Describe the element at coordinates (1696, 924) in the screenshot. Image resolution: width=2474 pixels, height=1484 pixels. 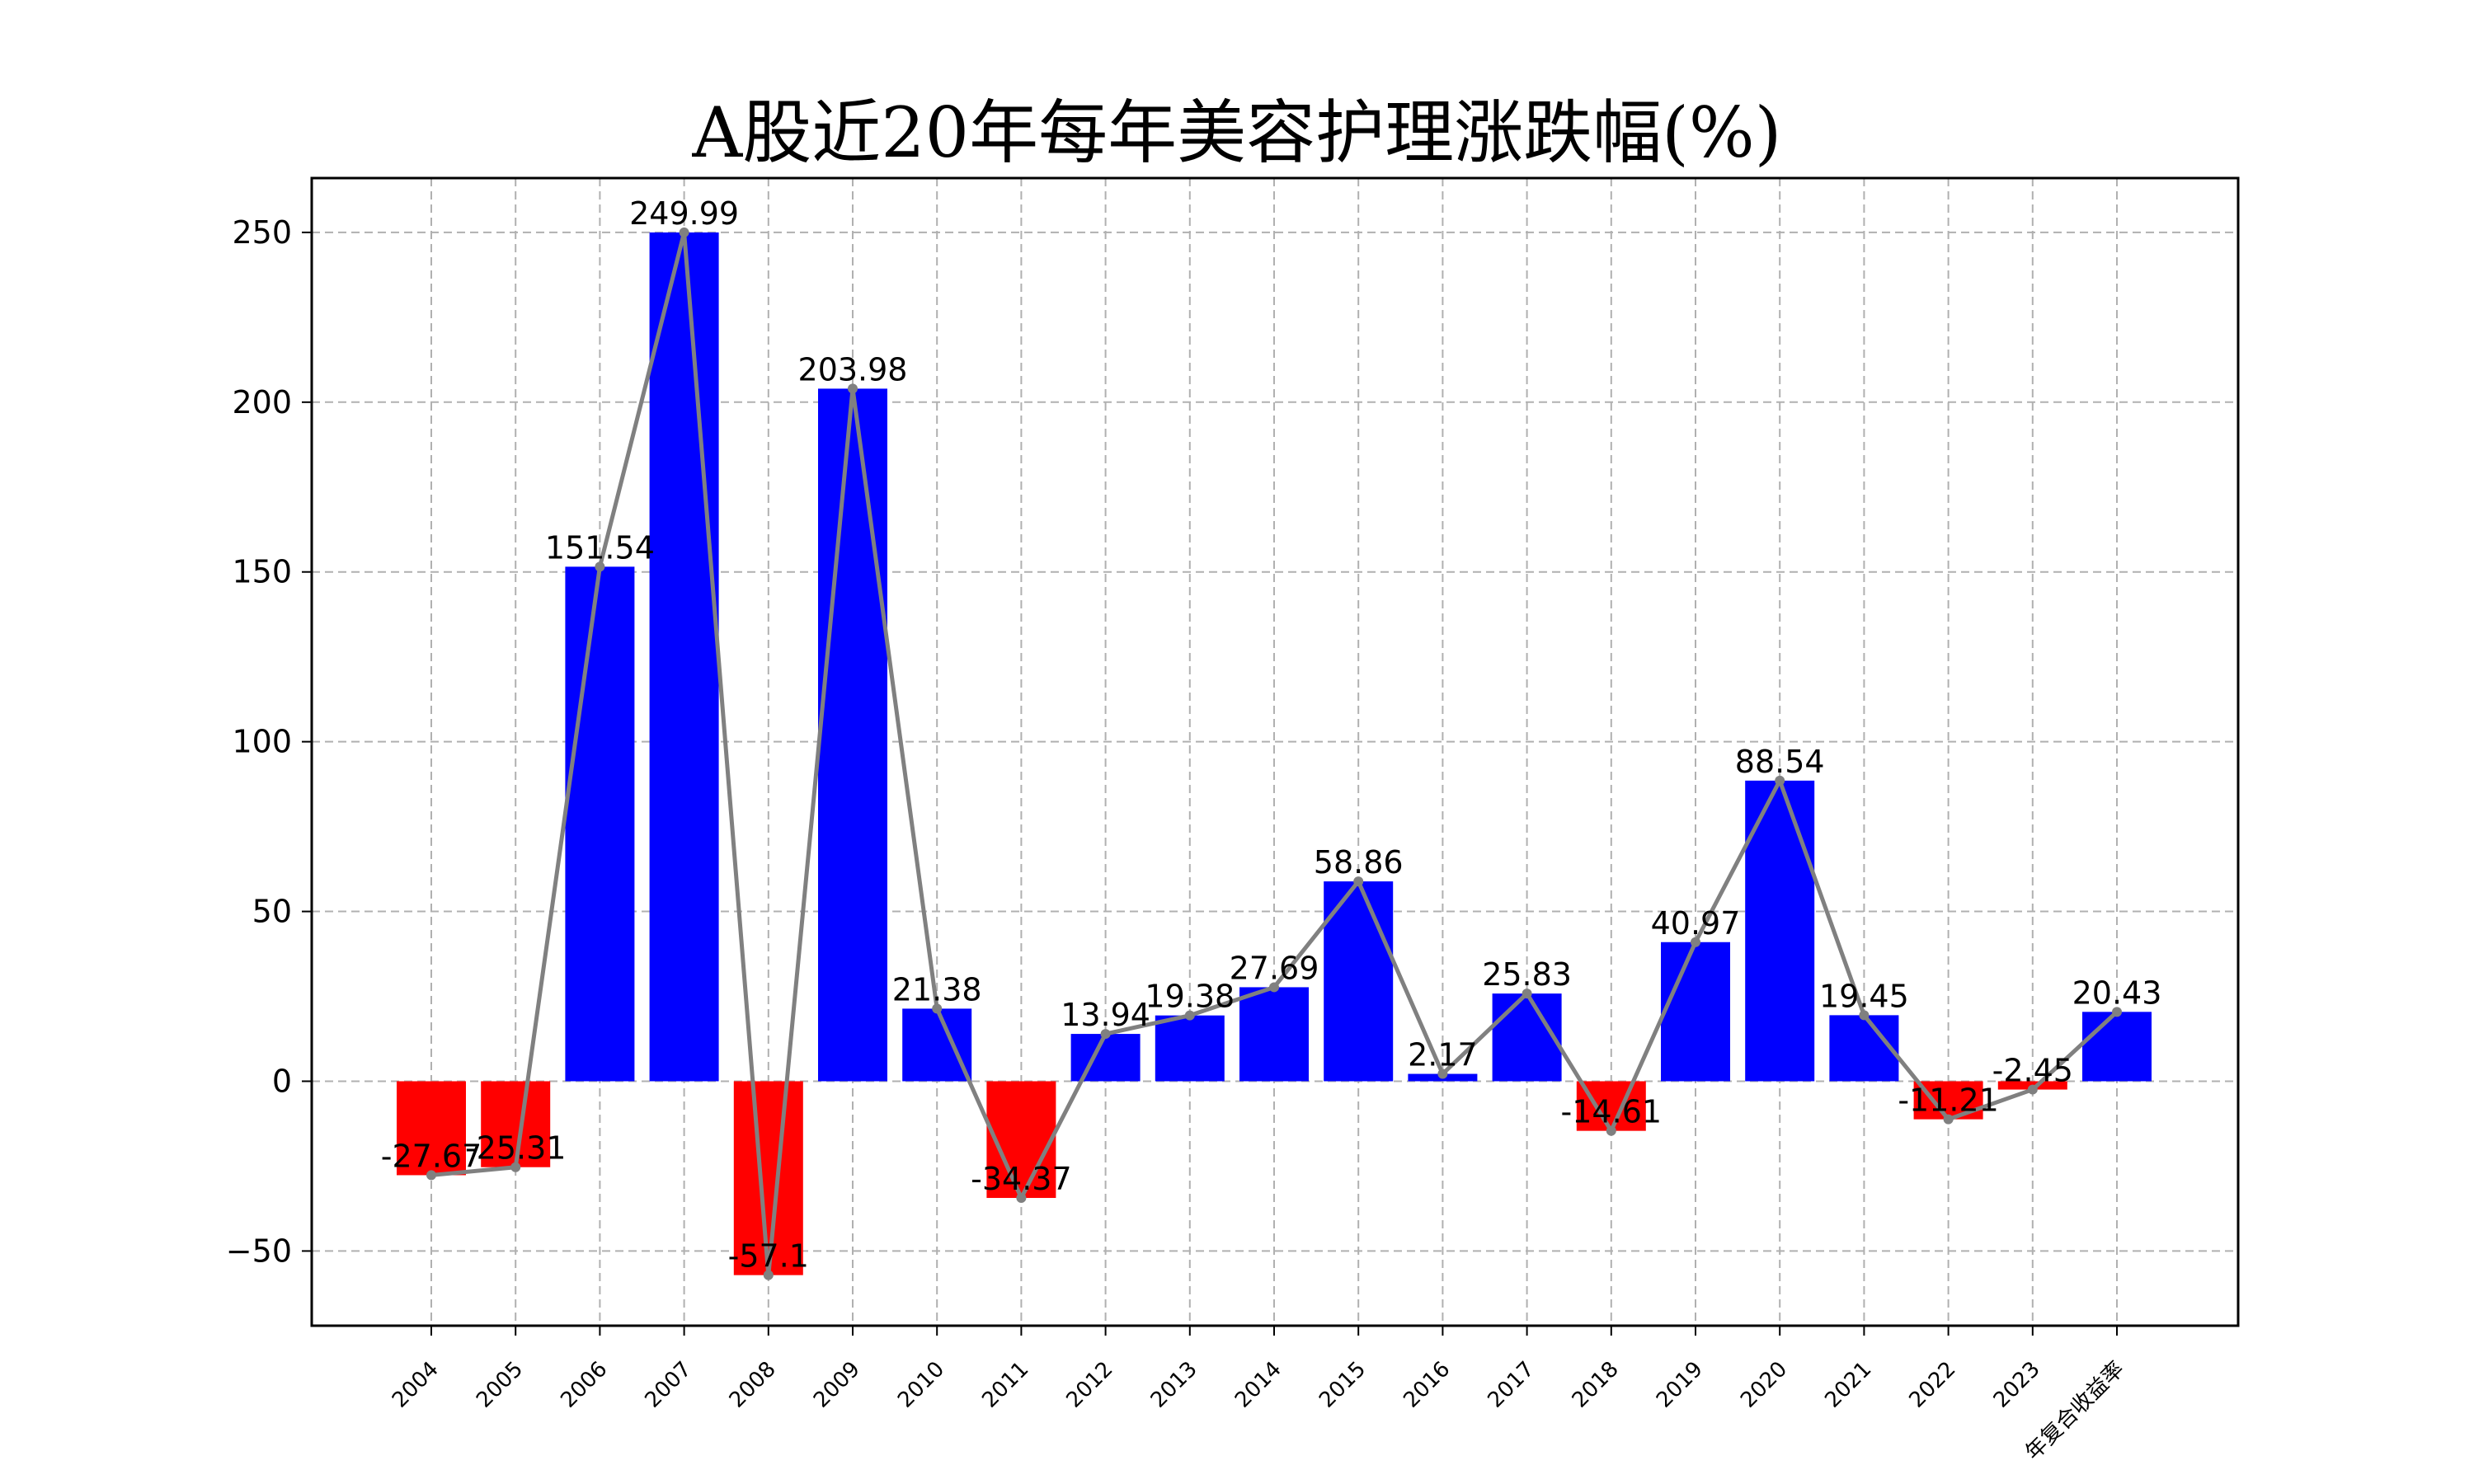
I see `data-label: 40.97` at that location.